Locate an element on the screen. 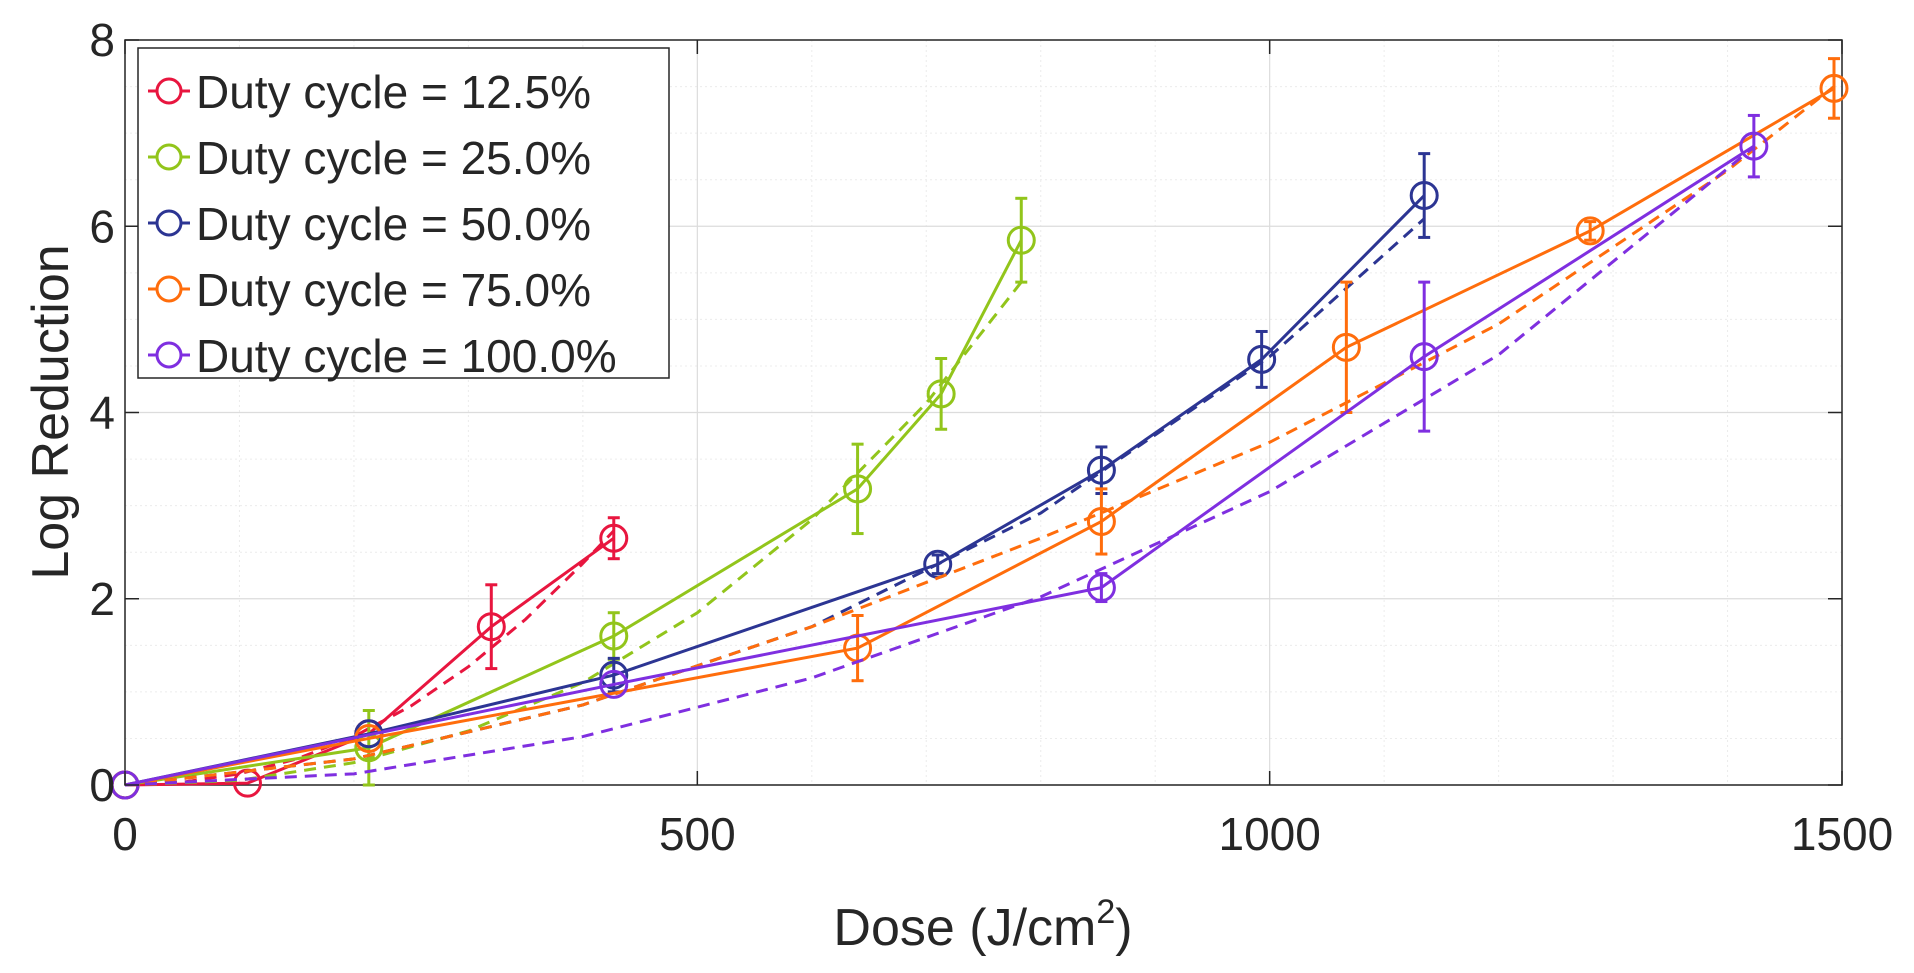 The height and width of the screenshot is (973, 1914). legend-label: Duty cycle = 75.0% is located at coordinates (393, 290).